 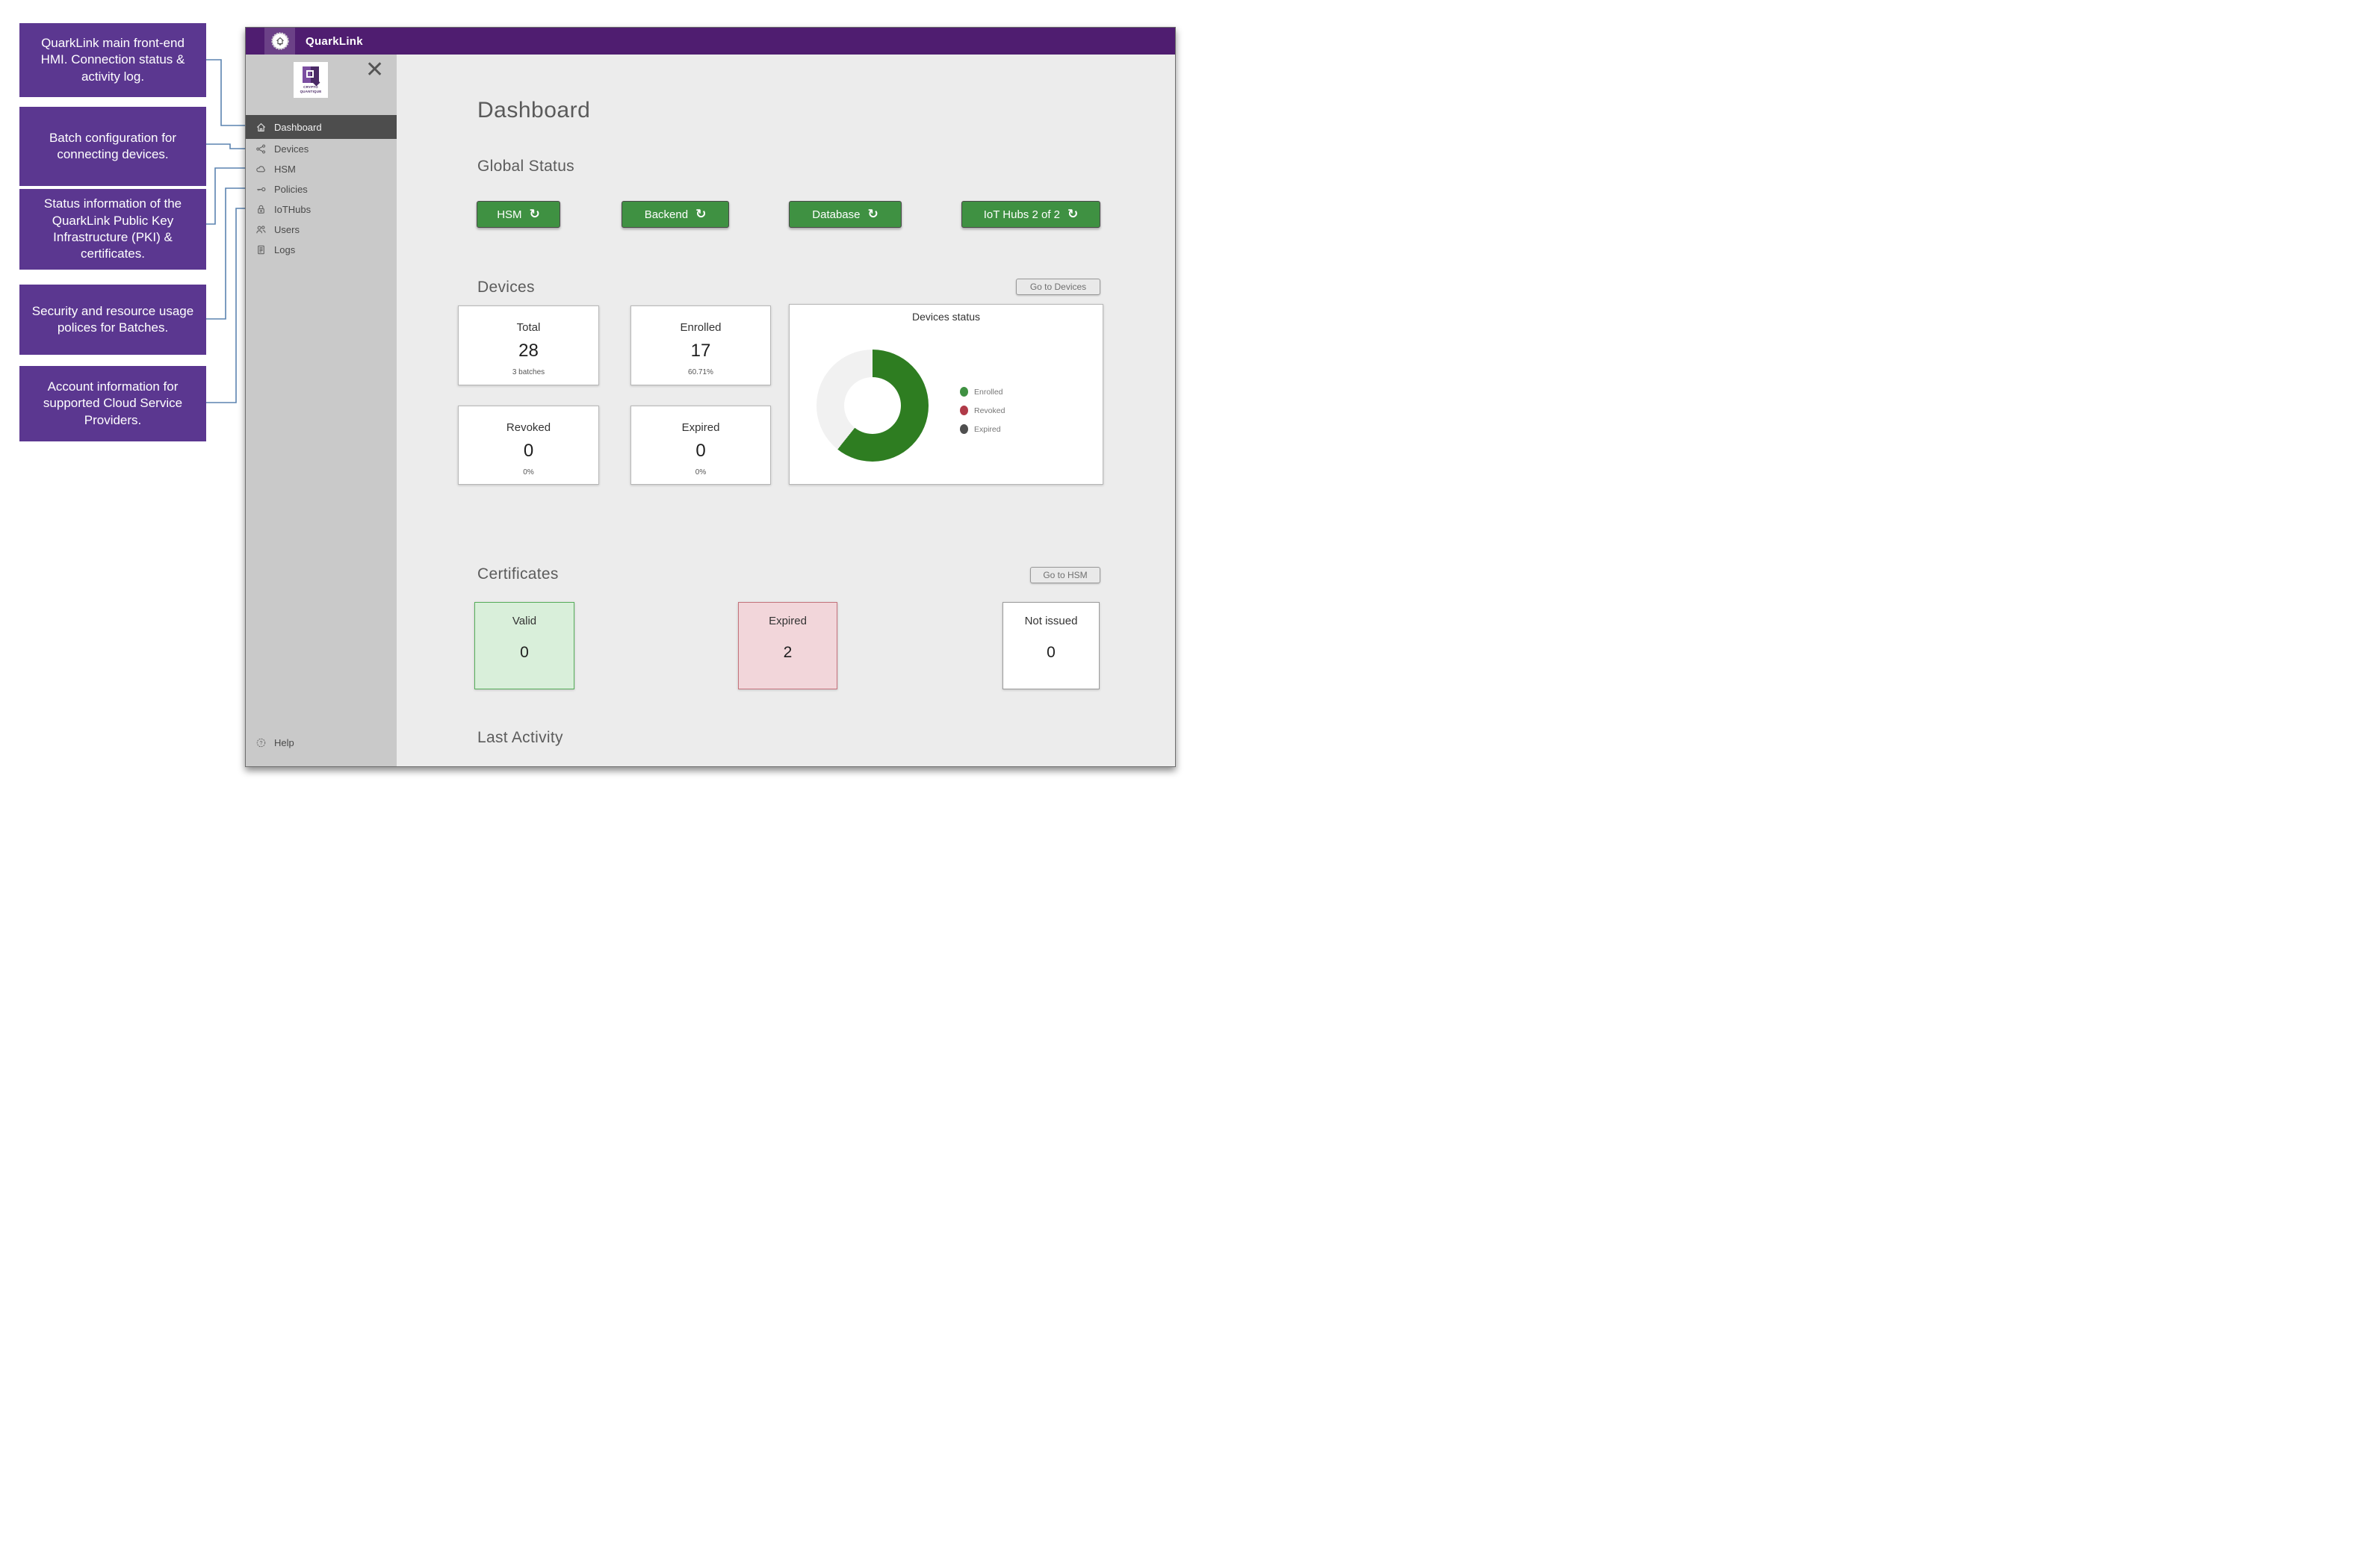 I want to click on crypto-quantique-logo: CRYPTO QUANTIQUE, so click(x=311, y=80).